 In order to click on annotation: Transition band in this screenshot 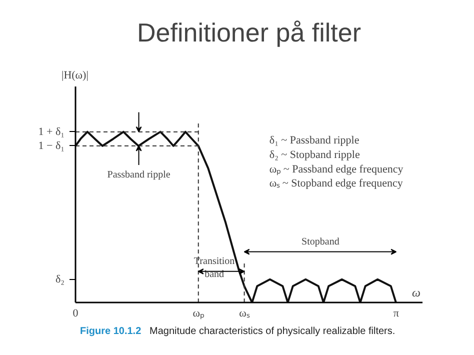, I will do `click(214, 268)`.